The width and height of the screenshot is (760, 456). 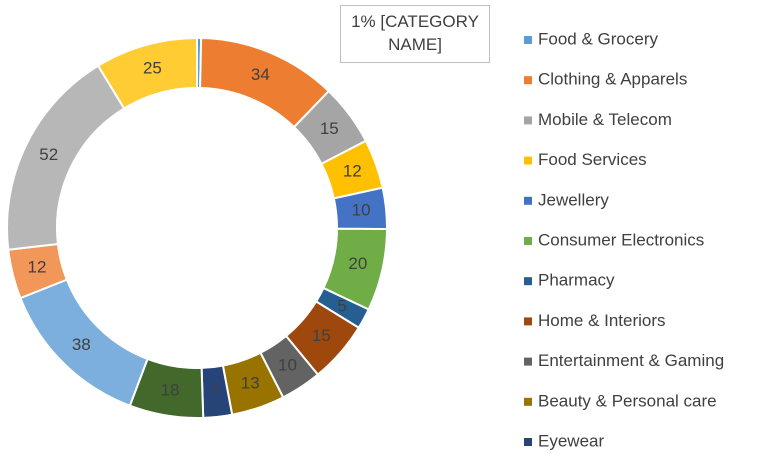 I want to click on data-label: 13, so click(x=250, y=383).